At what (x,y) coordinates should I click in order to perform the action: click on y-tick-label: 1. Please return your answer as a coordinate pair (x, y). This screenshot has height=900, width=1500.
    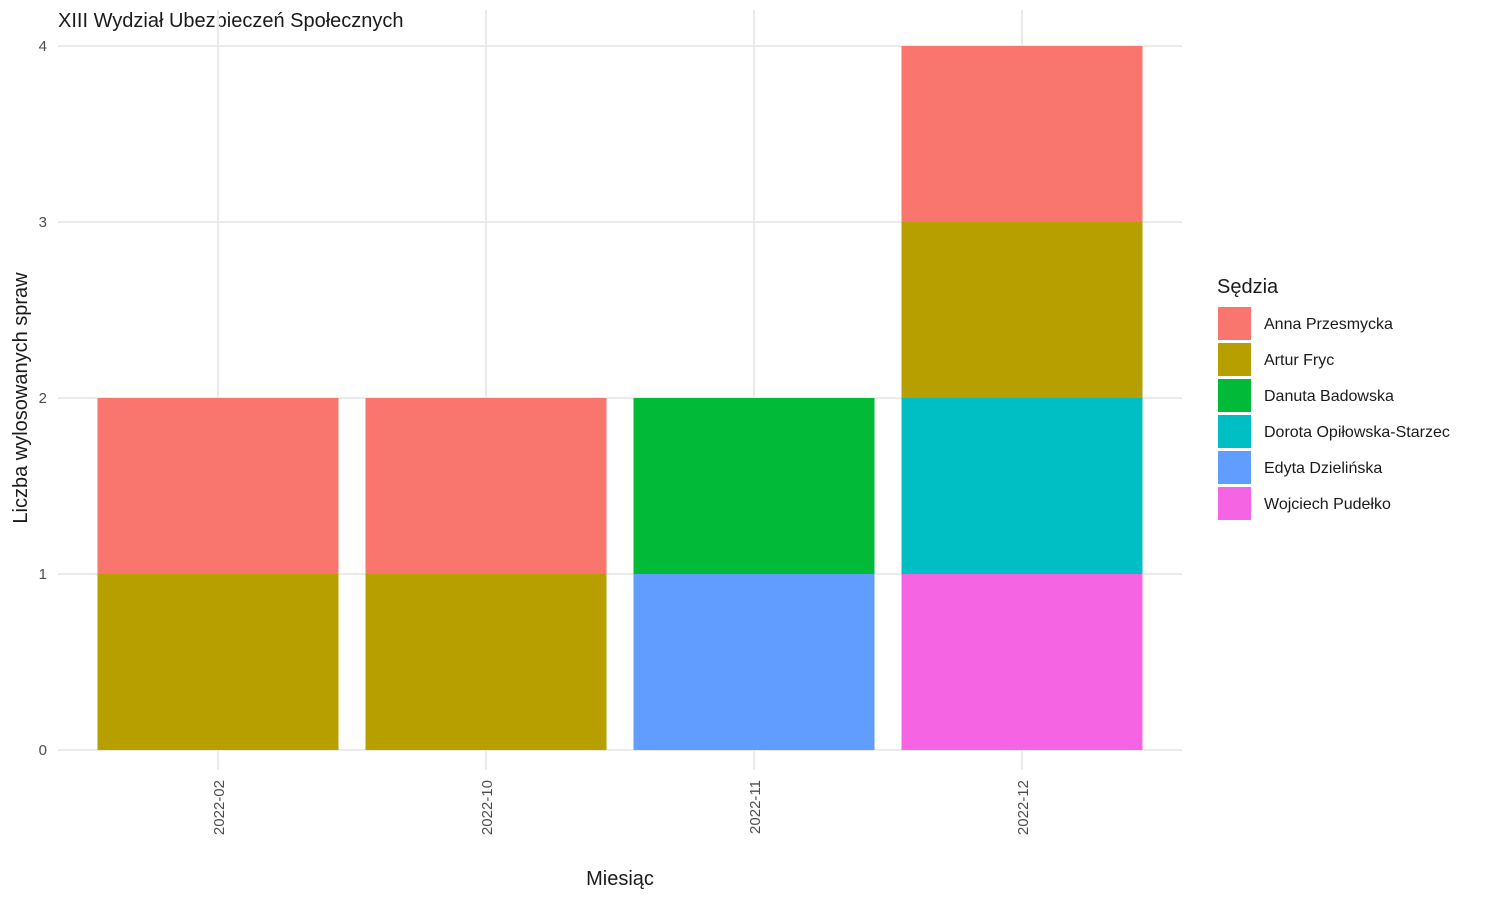
    Looking at the image, I should click on (43, 574).